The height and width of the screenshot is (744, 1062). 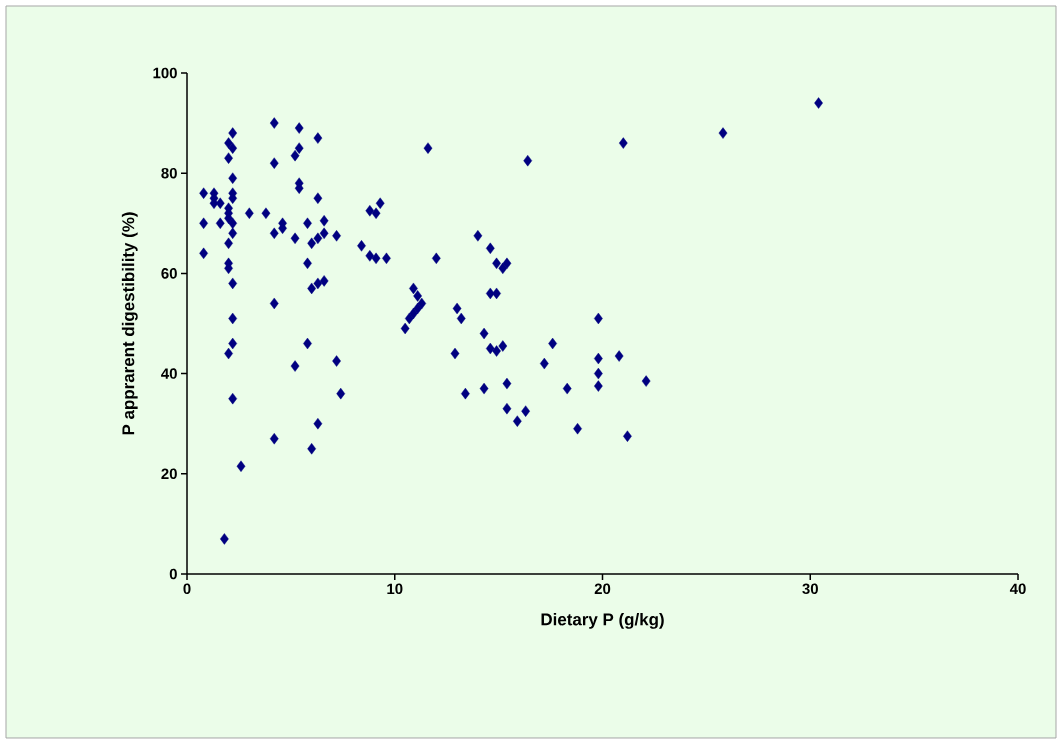 What do you see at coordinates (169, 273) in the screenshot?
I see `y-tick-label: 60` at bounding box center [169, 273].